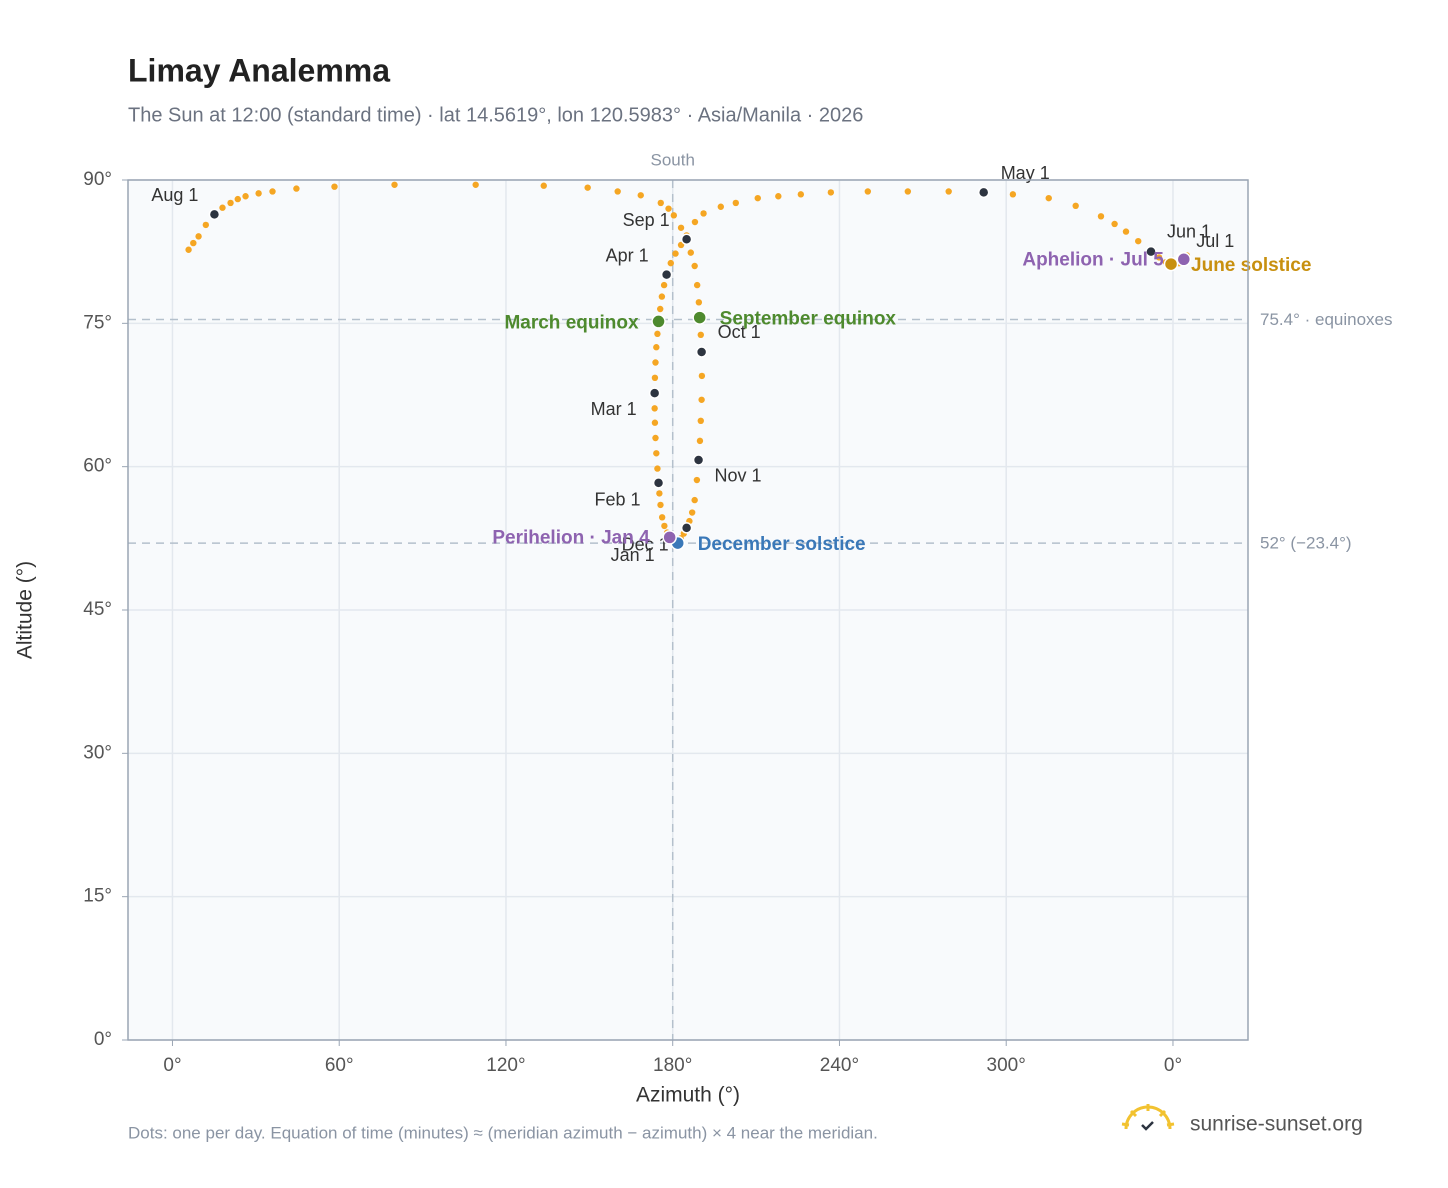  Describe the element at coordinates (505, 1065) in the screenshot. I see `x-tick-label: 120°` at that location.